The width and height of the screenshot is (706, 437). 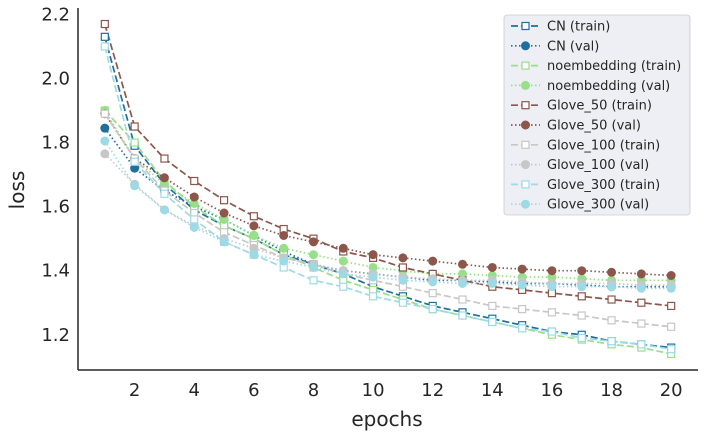 I want to click on x-tick-label: 14, so click(x=492, y=390).